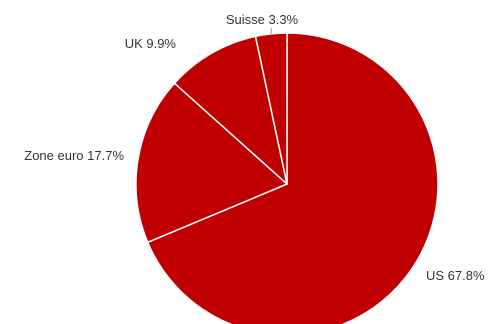 Image resolution: width=488 pixels, height=324 pixels. What do you see at coordinates (230, 110) in the screenshot?
I see `pie-slice-uk` at bounding box center [230, 110].